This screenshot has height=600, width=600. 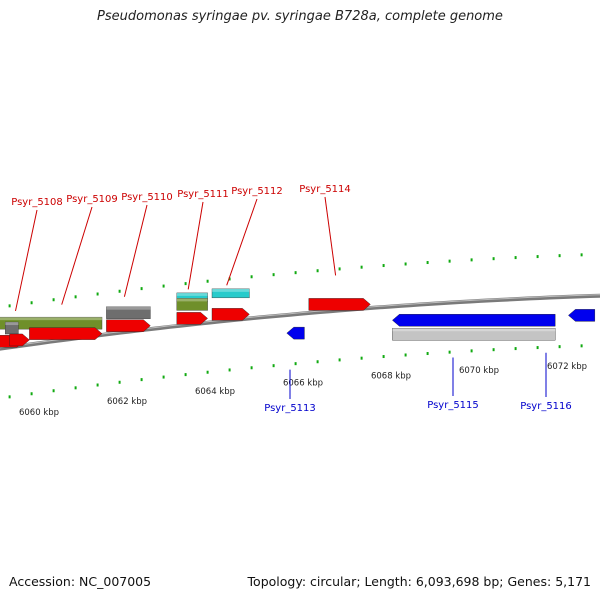 I want to click on topology-label: Topology:, so click(x=277, y=581).